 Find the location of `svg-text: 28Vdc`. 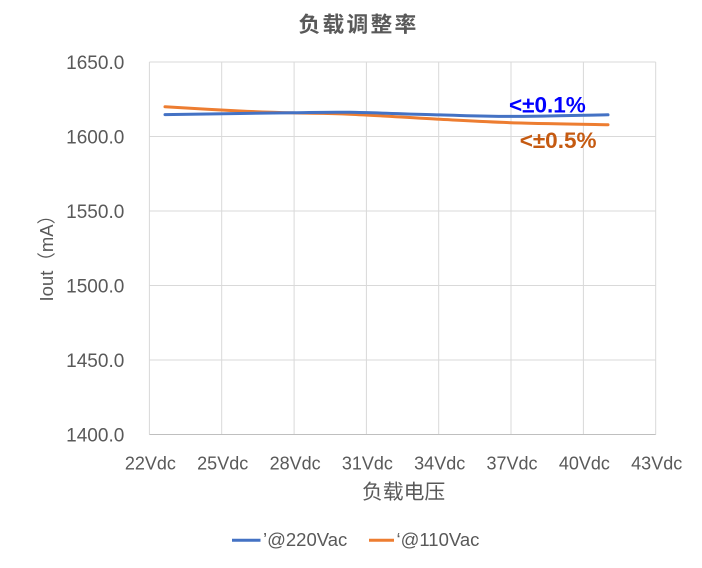

svg-text: 28Vdc is located at coordinates (295, 464).